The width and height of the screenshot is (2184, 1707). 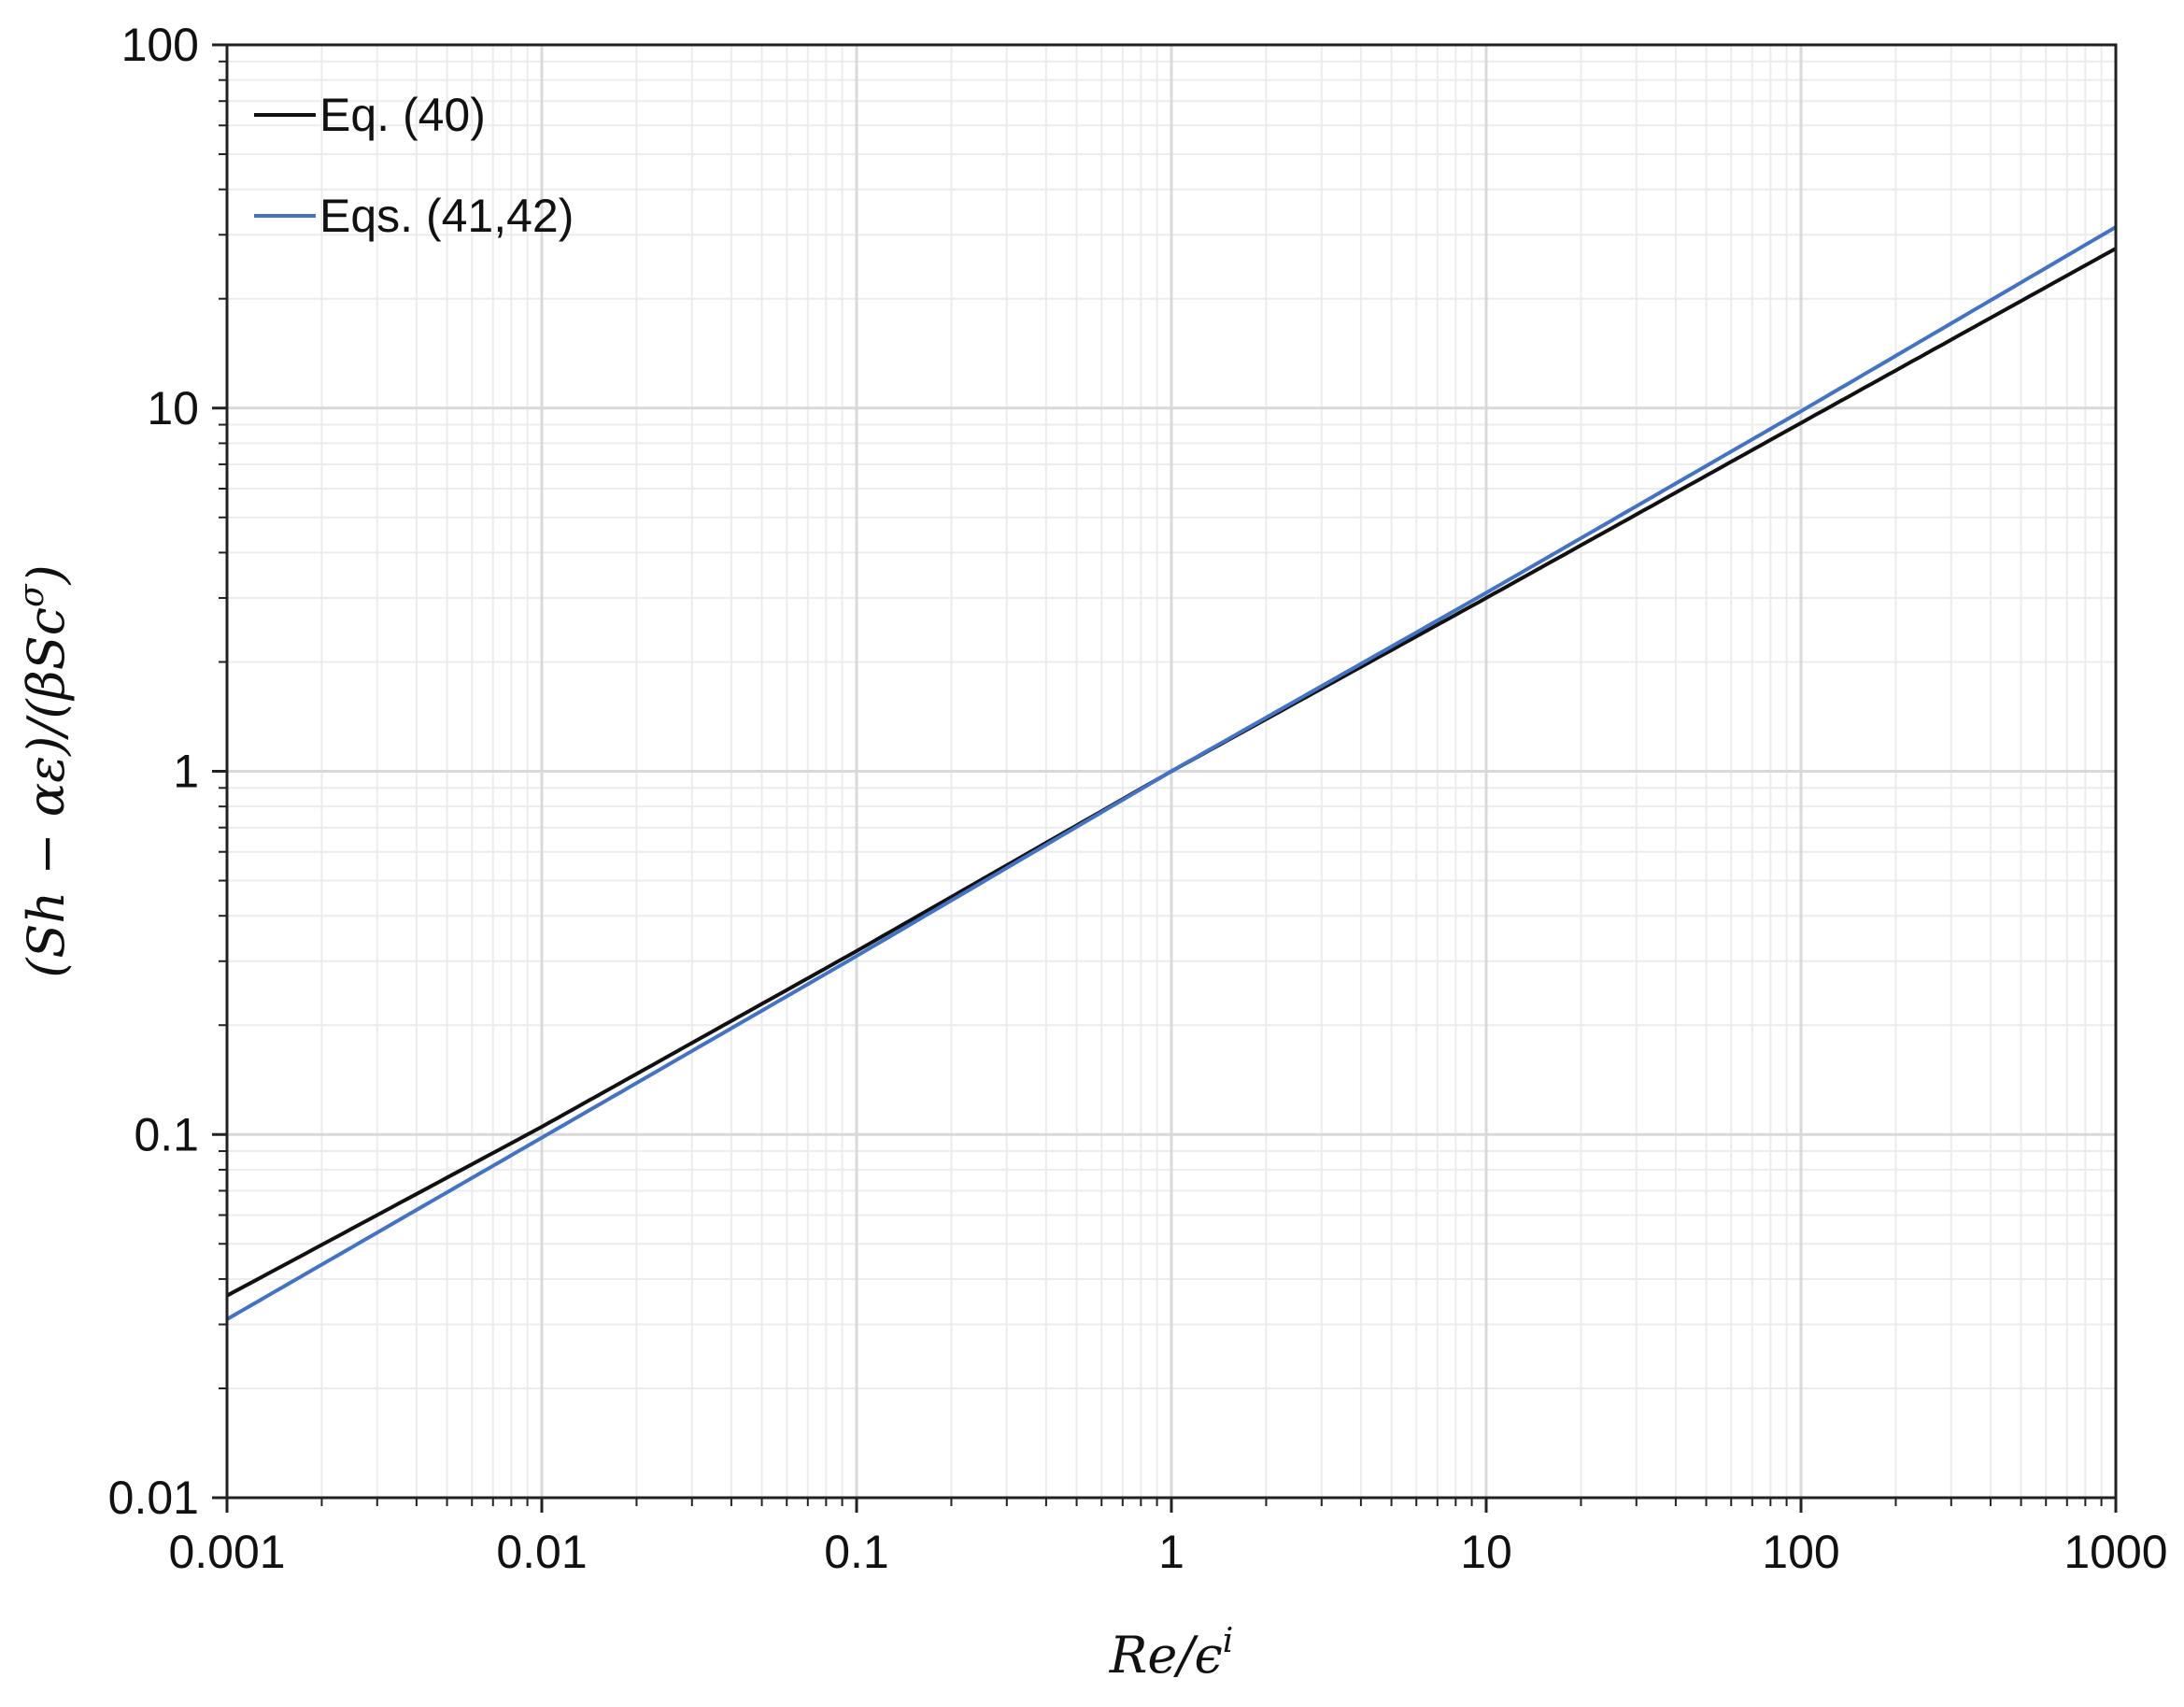 What do you see at coordinates (186, 772) in the screenshot?
I see `y-tick-label: 1` at bounding box center [186, 772].